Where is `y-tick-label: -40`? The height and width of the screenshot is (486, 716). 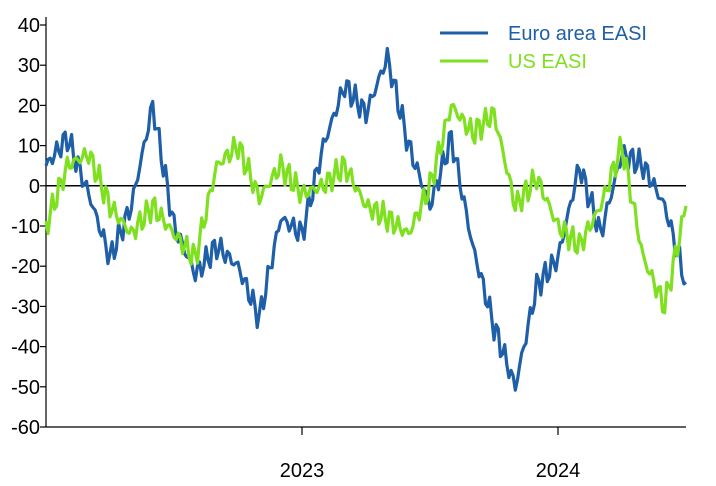 y-tick-label: -40 is located at coordinates (25, 348).